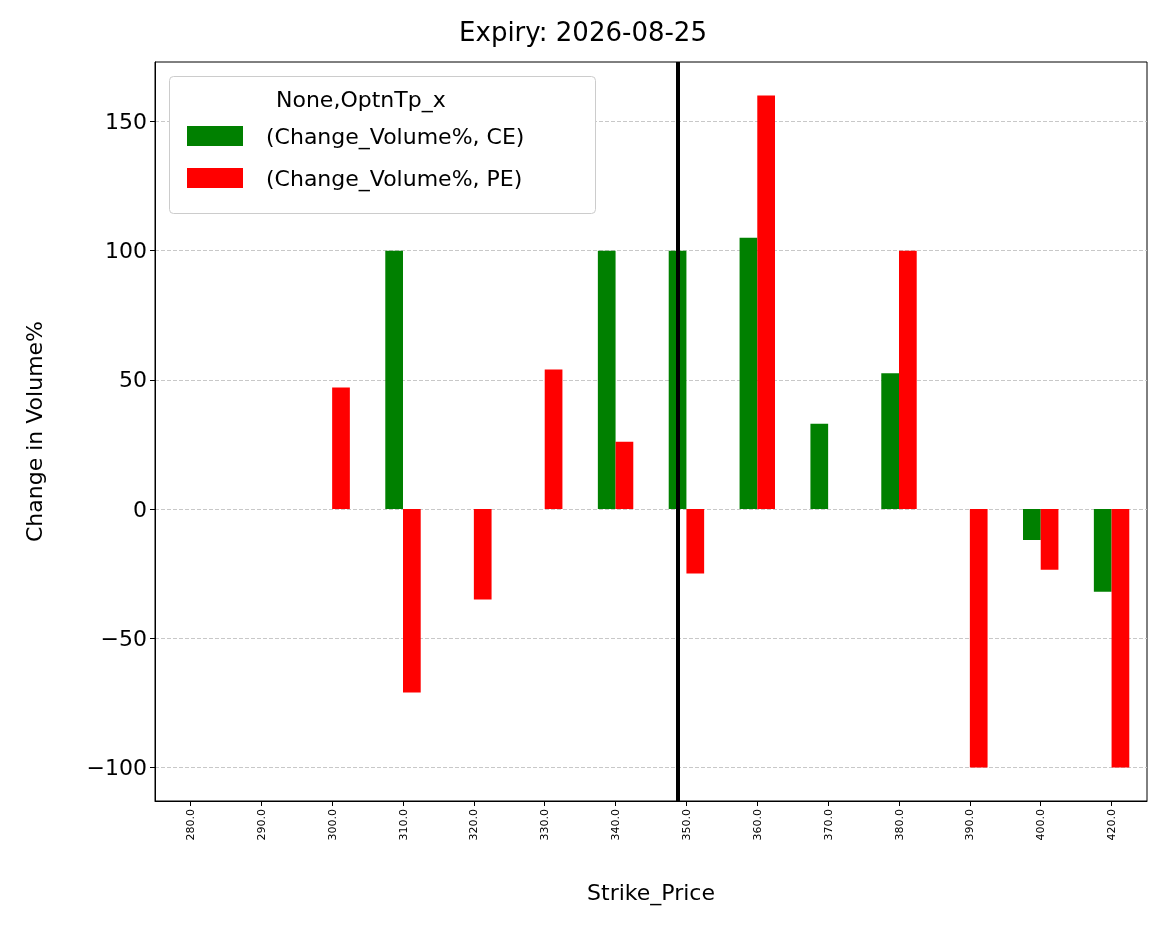  What do you see at coordinates (899, 825) in the screenshot?
I see `x-tick-label: 380.0` at bounding box center [899, 825].